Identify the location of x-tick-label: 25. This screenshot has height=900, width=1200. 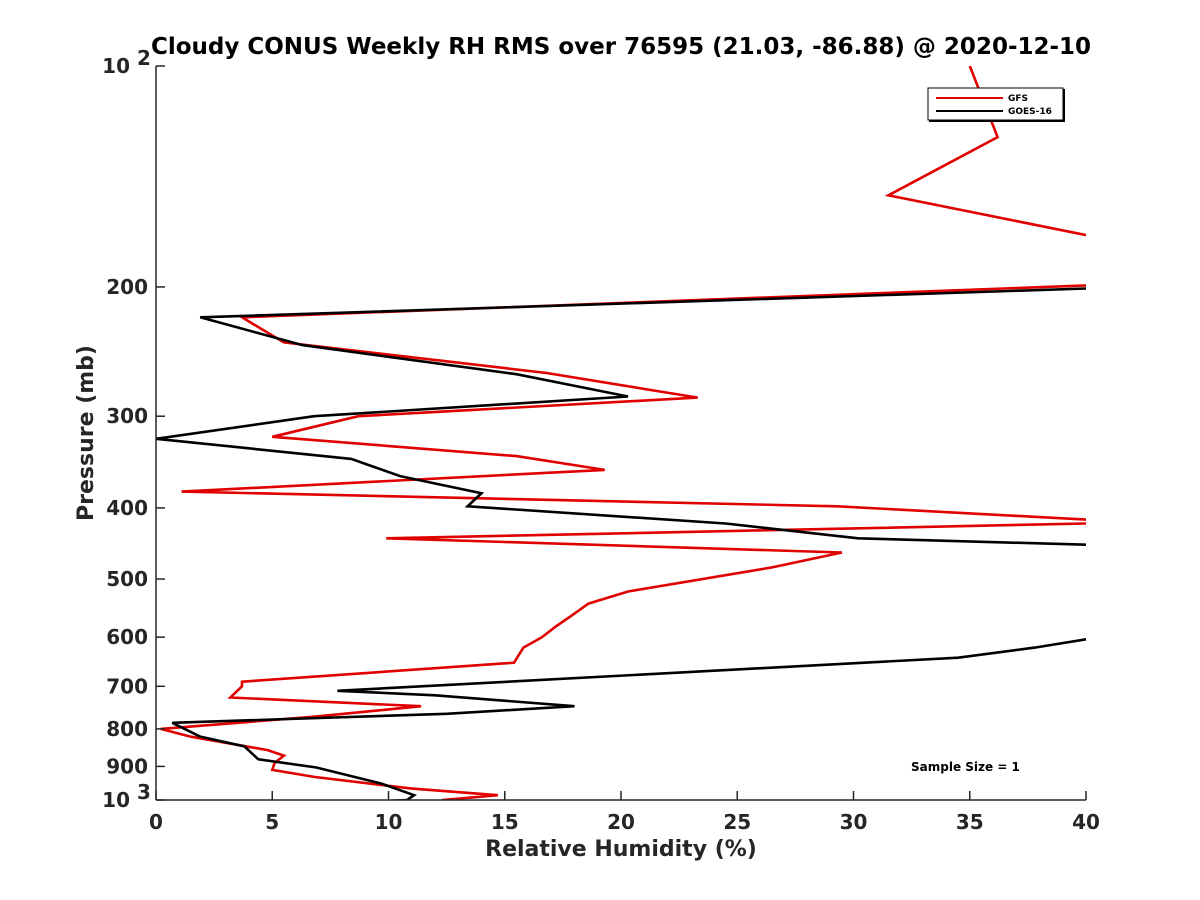
(737, 822).